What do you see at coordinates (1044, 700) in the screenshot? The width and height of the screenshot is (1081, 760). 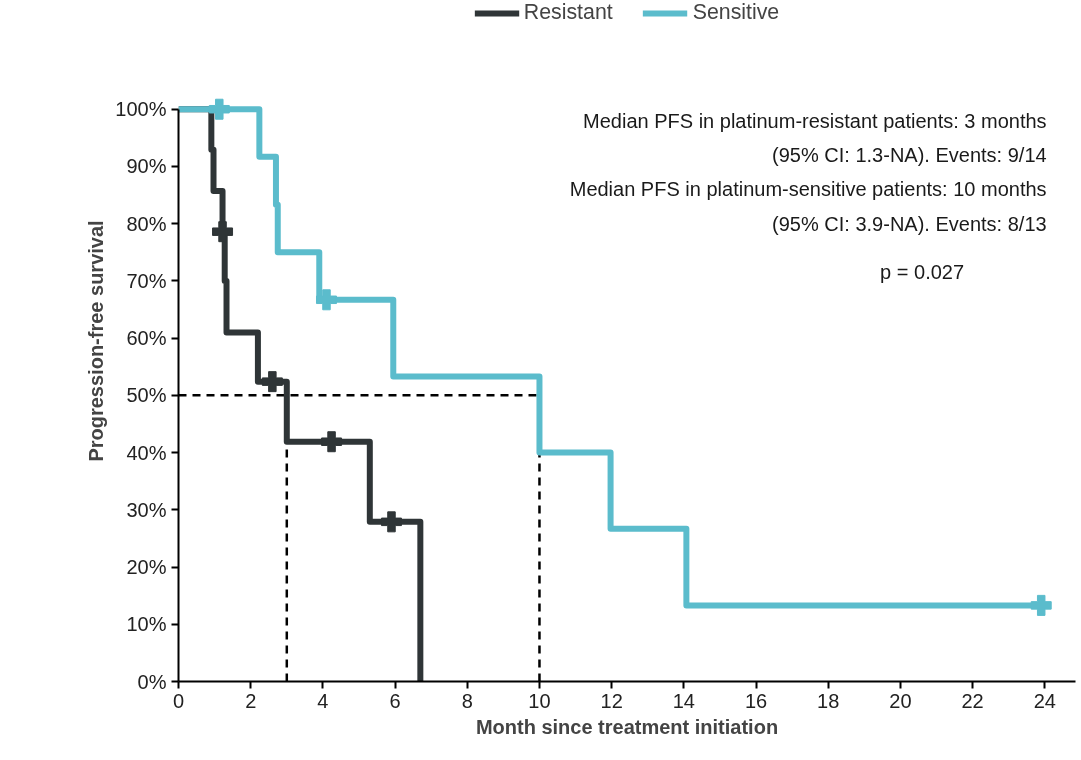 I see `x-tick-label: 24` at bounding box center [1044, 700].